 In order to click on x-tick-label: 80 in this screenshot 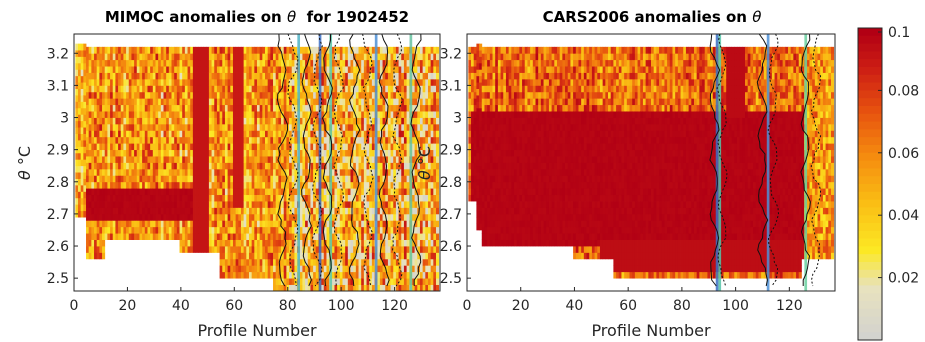, I will do `click(288, 306)`.